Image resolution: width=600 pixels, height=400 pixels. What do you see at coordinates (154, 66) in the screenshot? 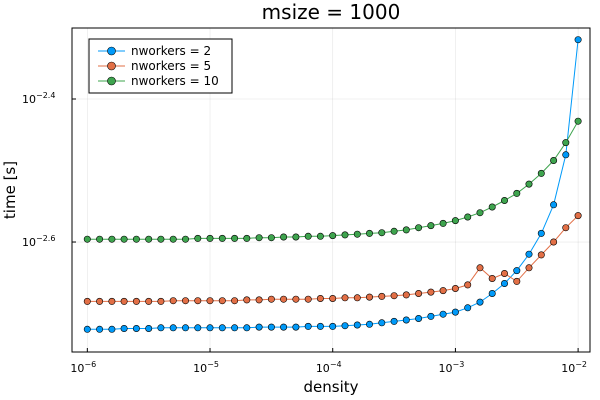
I see `legend-item: nworkers = 5` at bounding box center [154, 66].